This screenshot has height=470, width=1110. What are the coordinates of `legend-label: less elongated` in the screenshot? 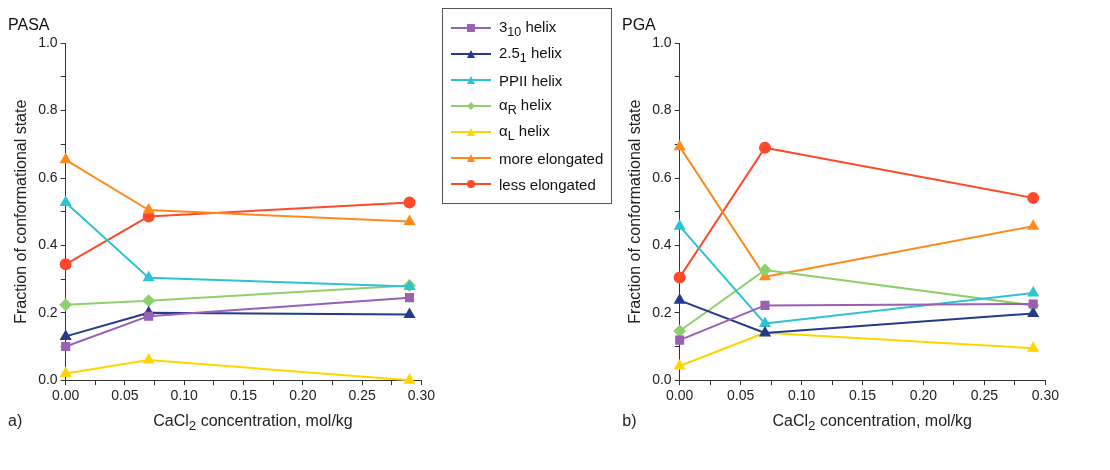 It's located at (547, 184).